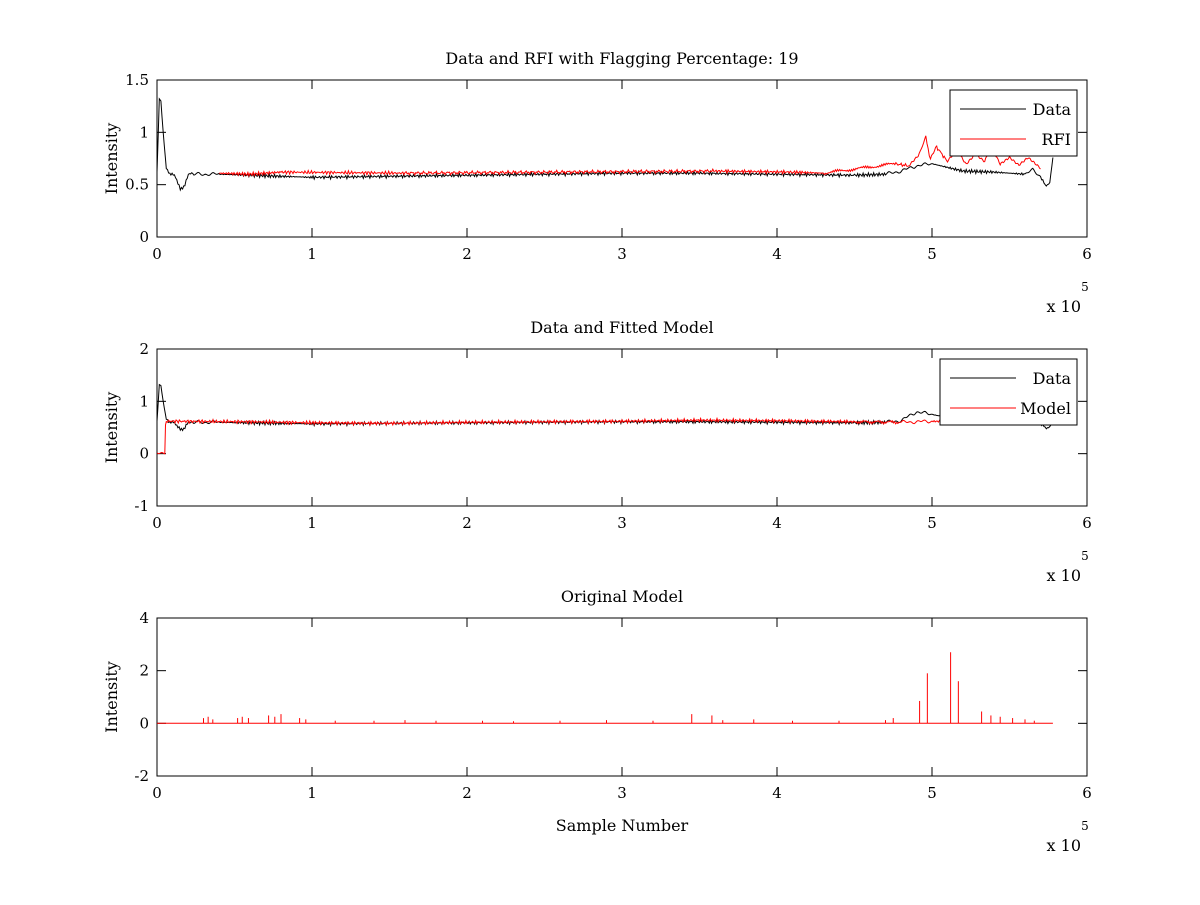 This screenshot has width=1200, height=905. I want to click on x-axis-label: Sample Number, so click(622, 825).